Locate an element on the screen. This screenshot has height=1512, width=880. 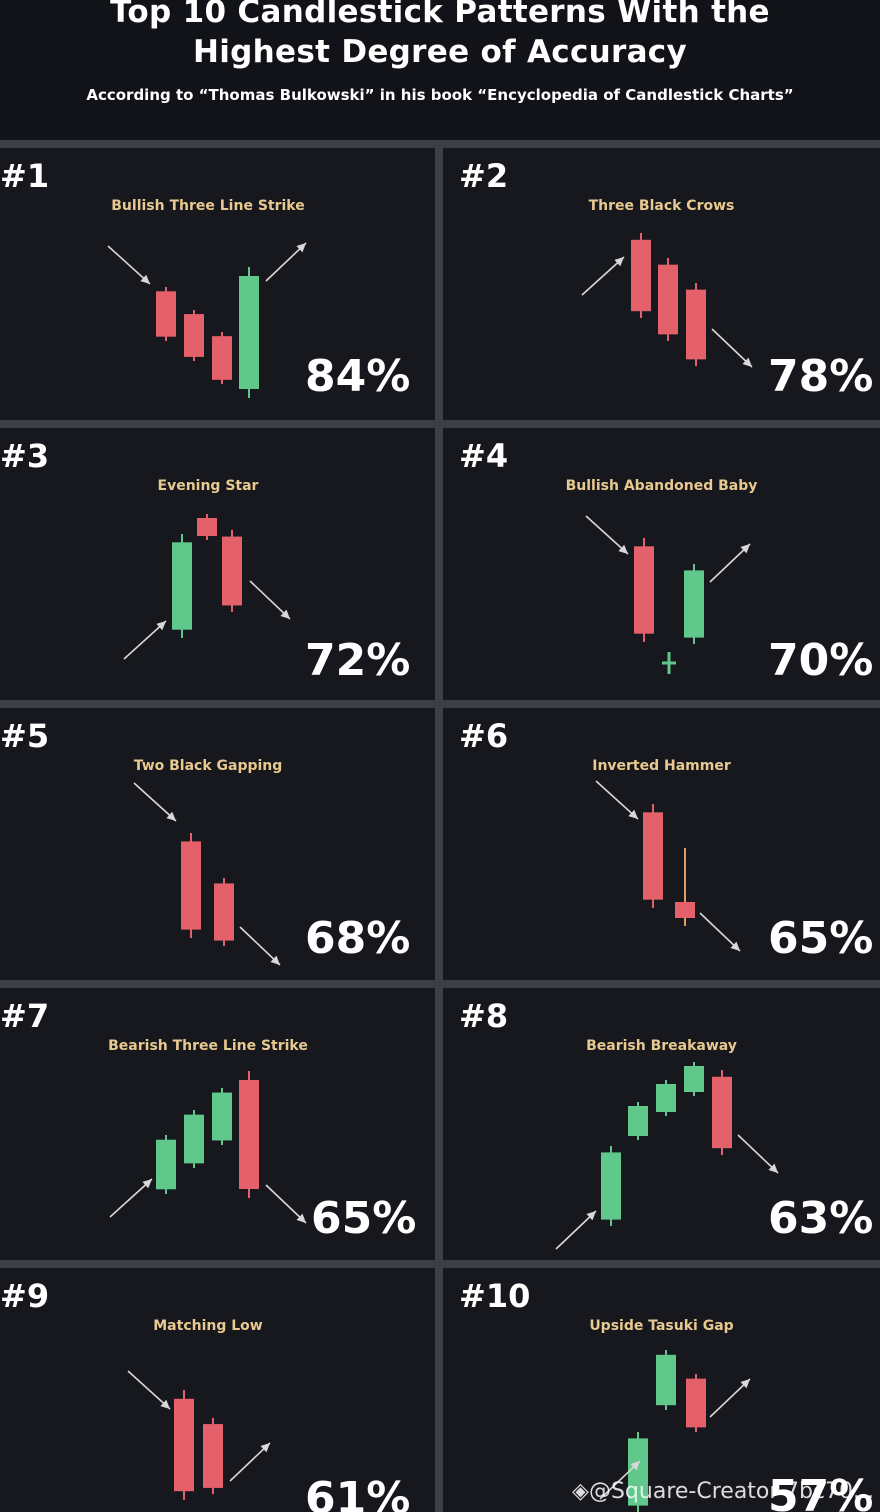
pattern-panel: #9 Matching Low 61% is located at coordinates (217, 1390).